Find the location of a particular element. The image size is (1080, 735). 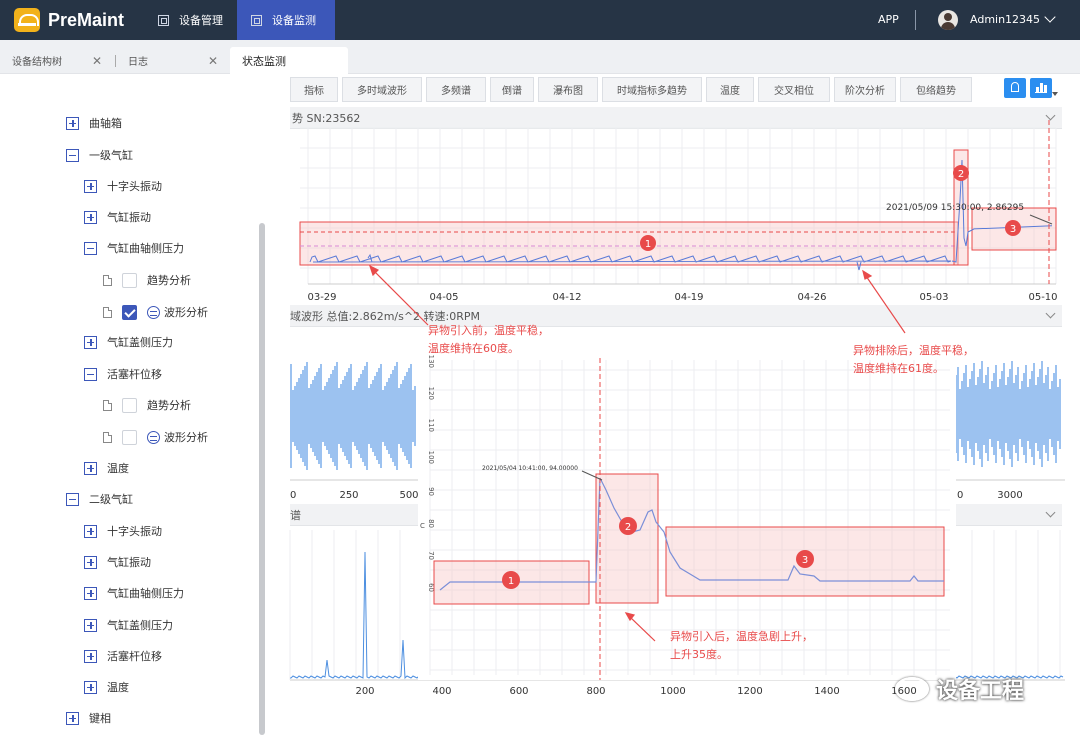

tab-label: 瀑布图 is located at coordinates (568, 91).